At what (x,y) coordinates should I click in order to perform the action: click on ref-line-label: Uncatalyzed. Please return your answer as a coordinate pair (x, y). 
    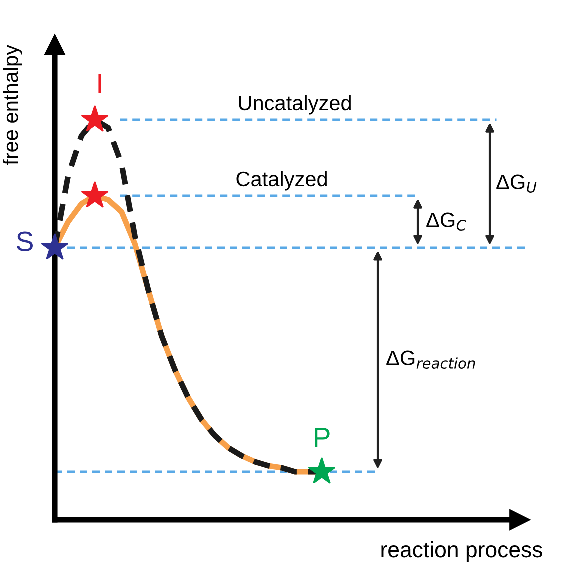
    Looking at the image, I should click on (295, 105).